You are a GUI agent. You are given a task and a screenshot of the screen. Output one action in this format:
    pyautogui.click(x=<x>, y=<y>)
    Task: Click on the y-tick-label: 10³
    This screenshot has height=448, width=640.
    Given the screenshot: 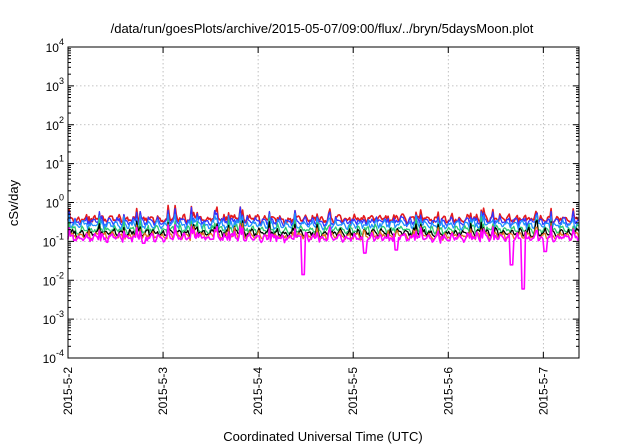 What is the action you would take?
    pyautogui.click(x=55, y=85)
    